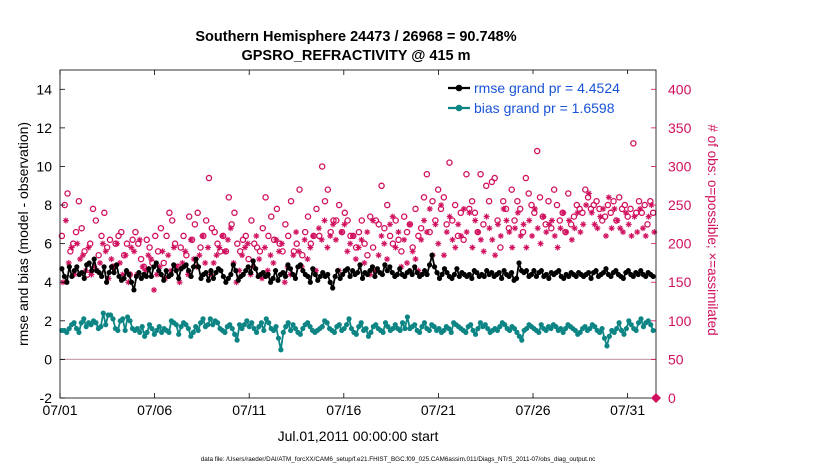 The image size is (830, 470). What do you see at coordinates (357, 272) in the screenshot?
I see `rmse-series` at bounding box center [357, 272].